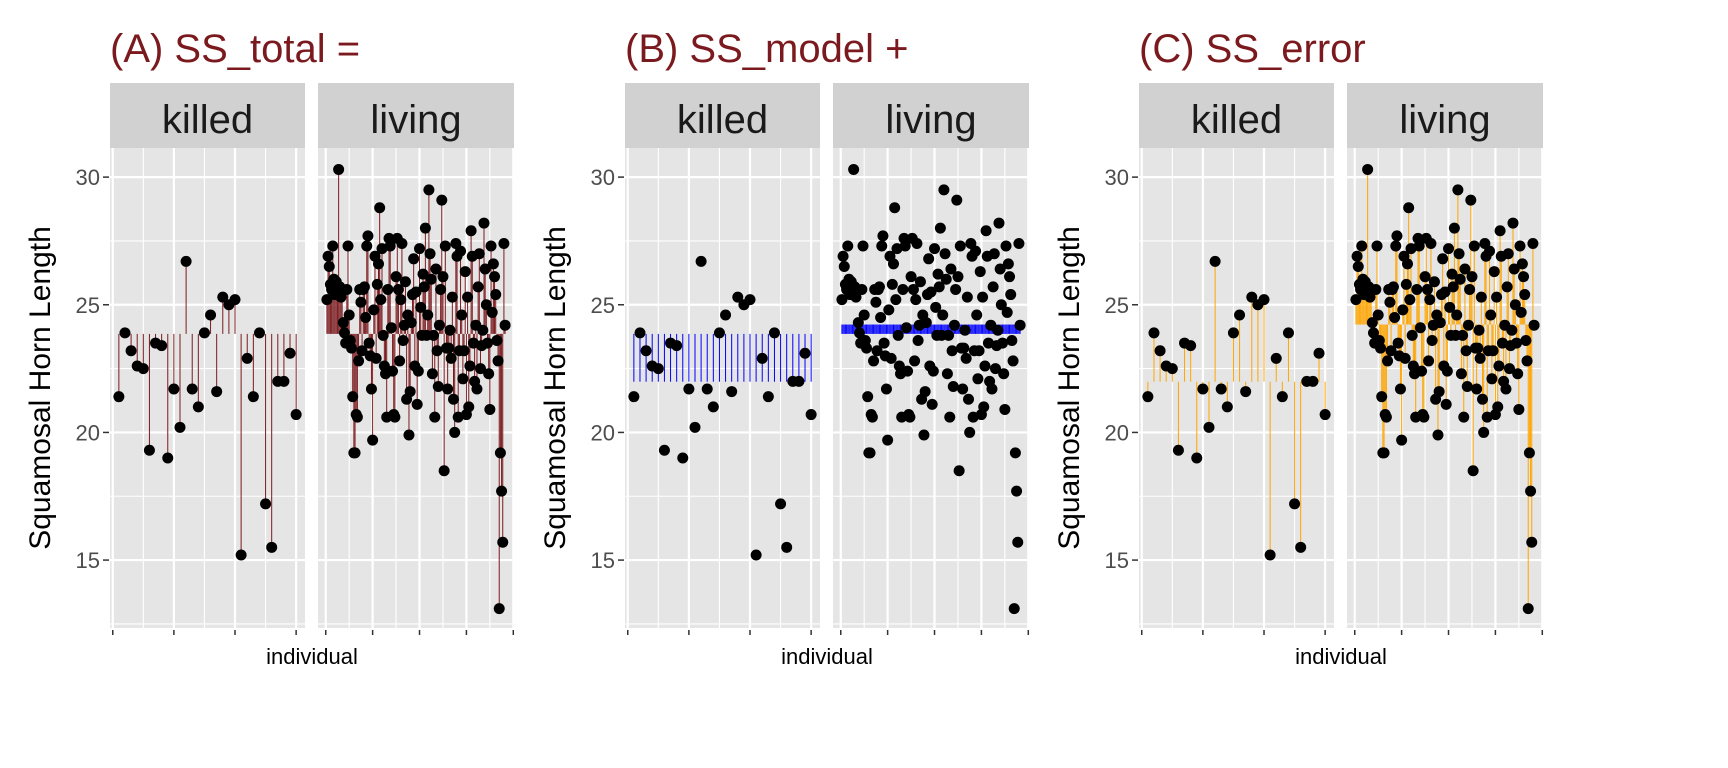  What do you see at coordinates (235, 49) in the screenshot?
I see `panel-title: (A) SS_total =` at bounding box center [235, 49].